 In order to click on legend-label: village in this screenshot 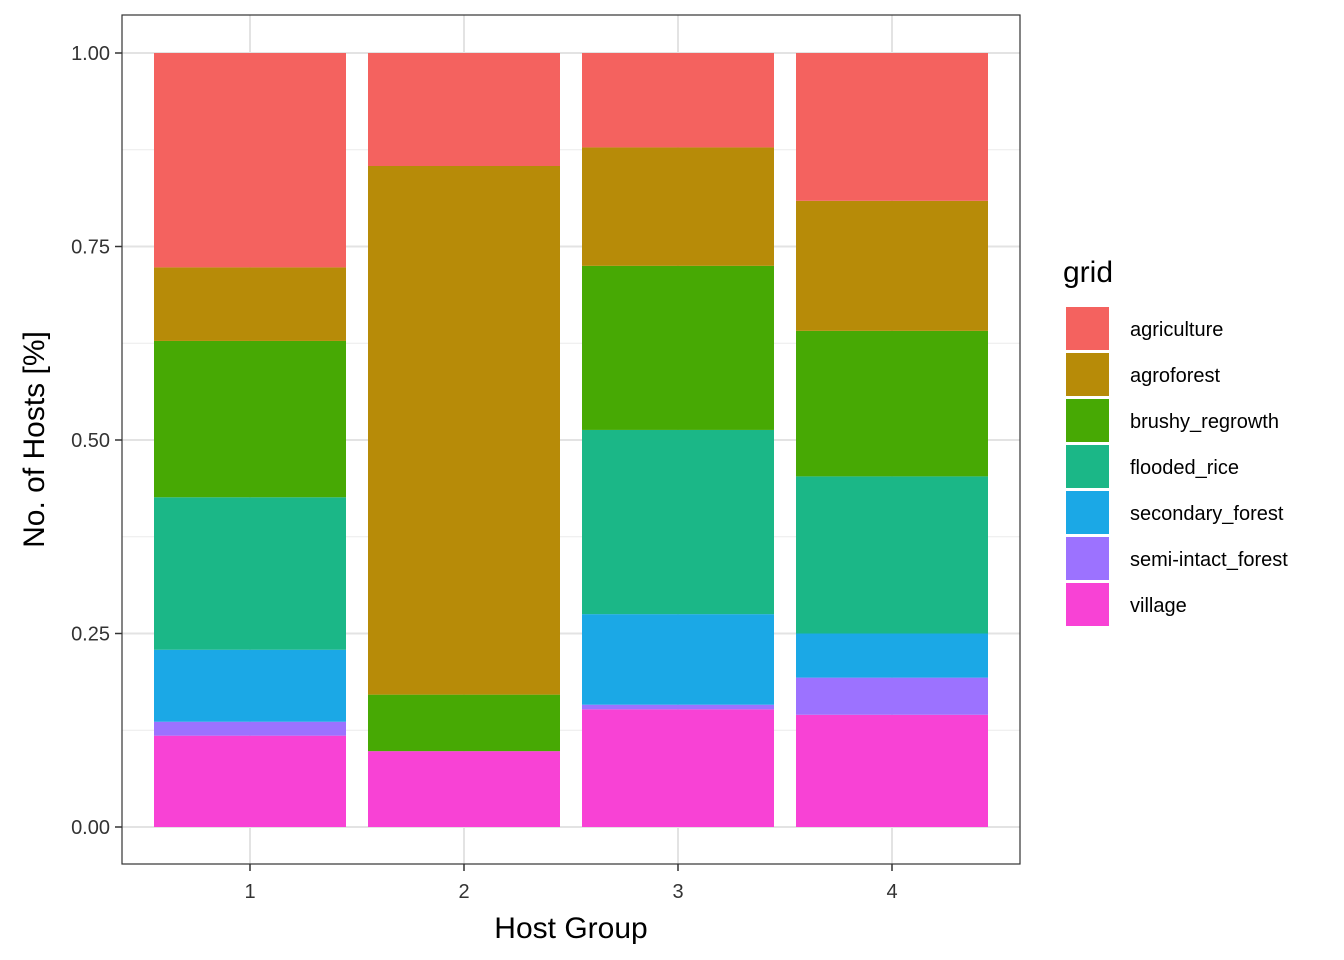, I will do `click(1158, 606)`.